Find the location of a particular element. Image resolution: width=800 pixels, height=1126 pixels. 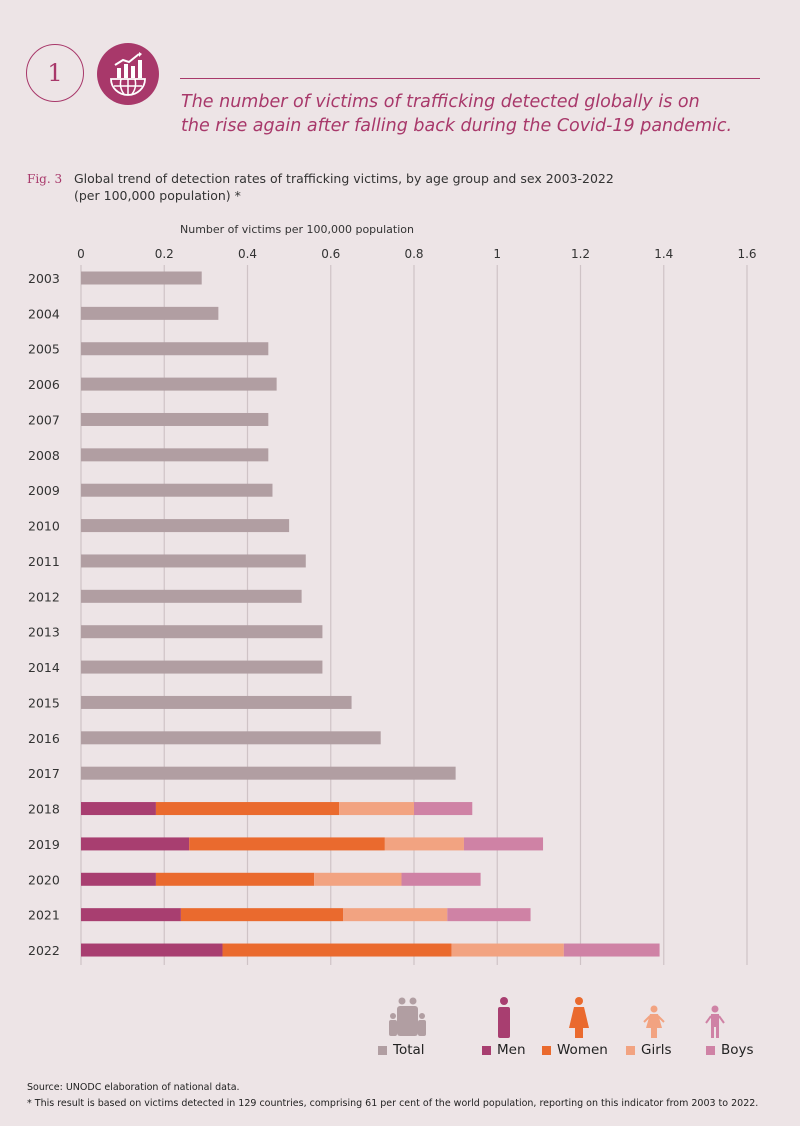

bar-total-2007 is located at coordinates (175, 419).